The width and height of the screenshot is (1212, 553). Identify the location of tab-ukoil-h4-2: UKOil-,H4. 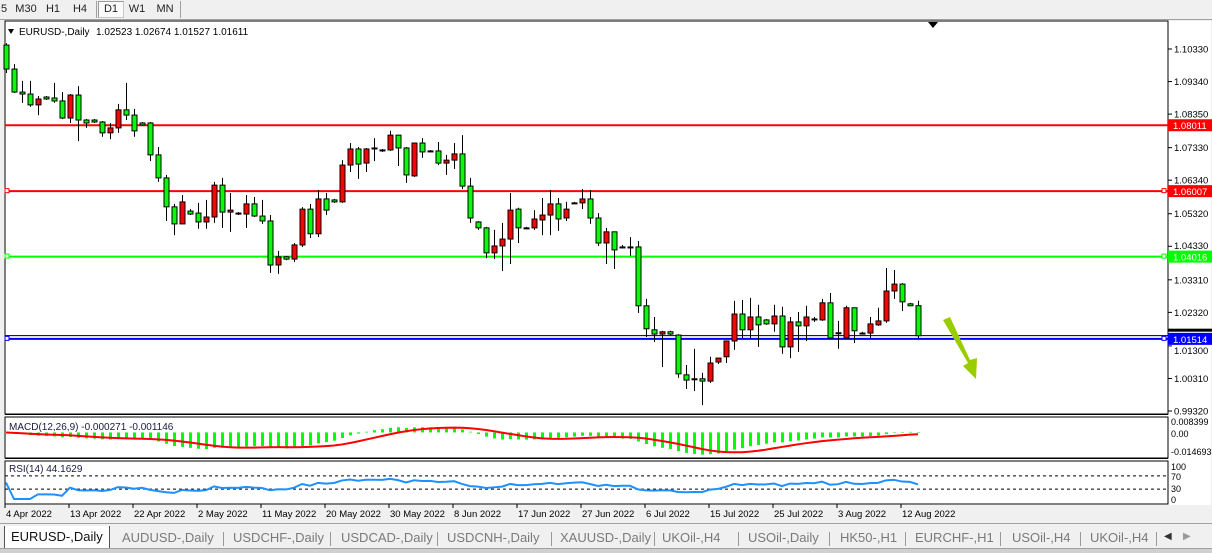
(1119, 537).